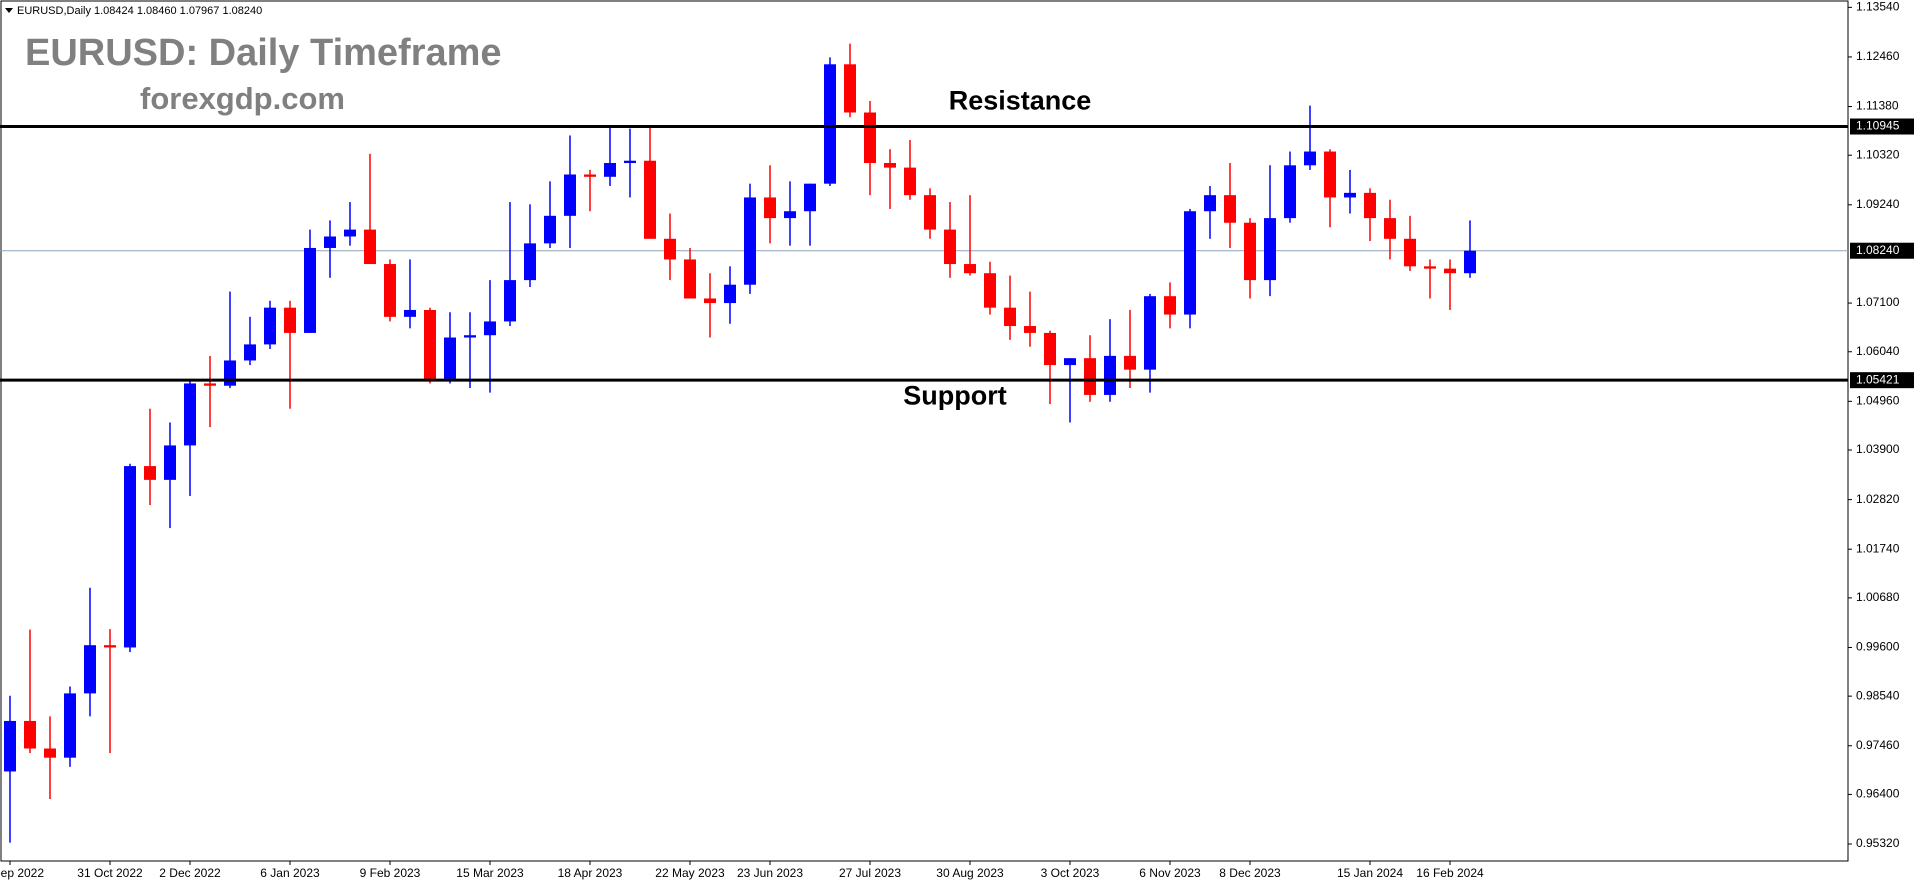 The width and height of the screenshot is (1916, 884). What do you see at coordinates (1370, 873) in the screenshot?
I see `x-tick-label: 15 Jan 2024` at bounding box center [1370, 873].